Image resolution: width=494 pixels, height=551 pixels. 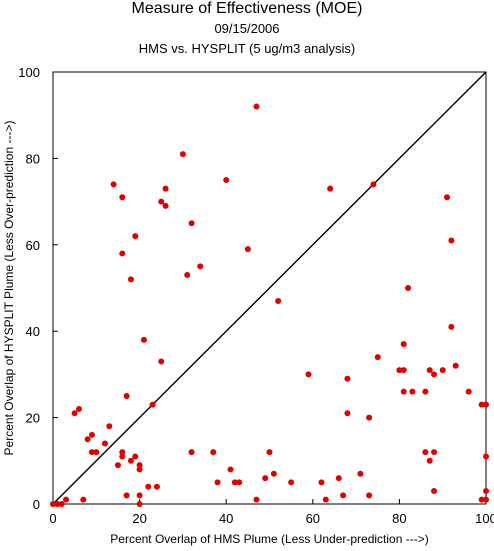 I want to click on x-tick-label: 40, so click(x=226, y=518).